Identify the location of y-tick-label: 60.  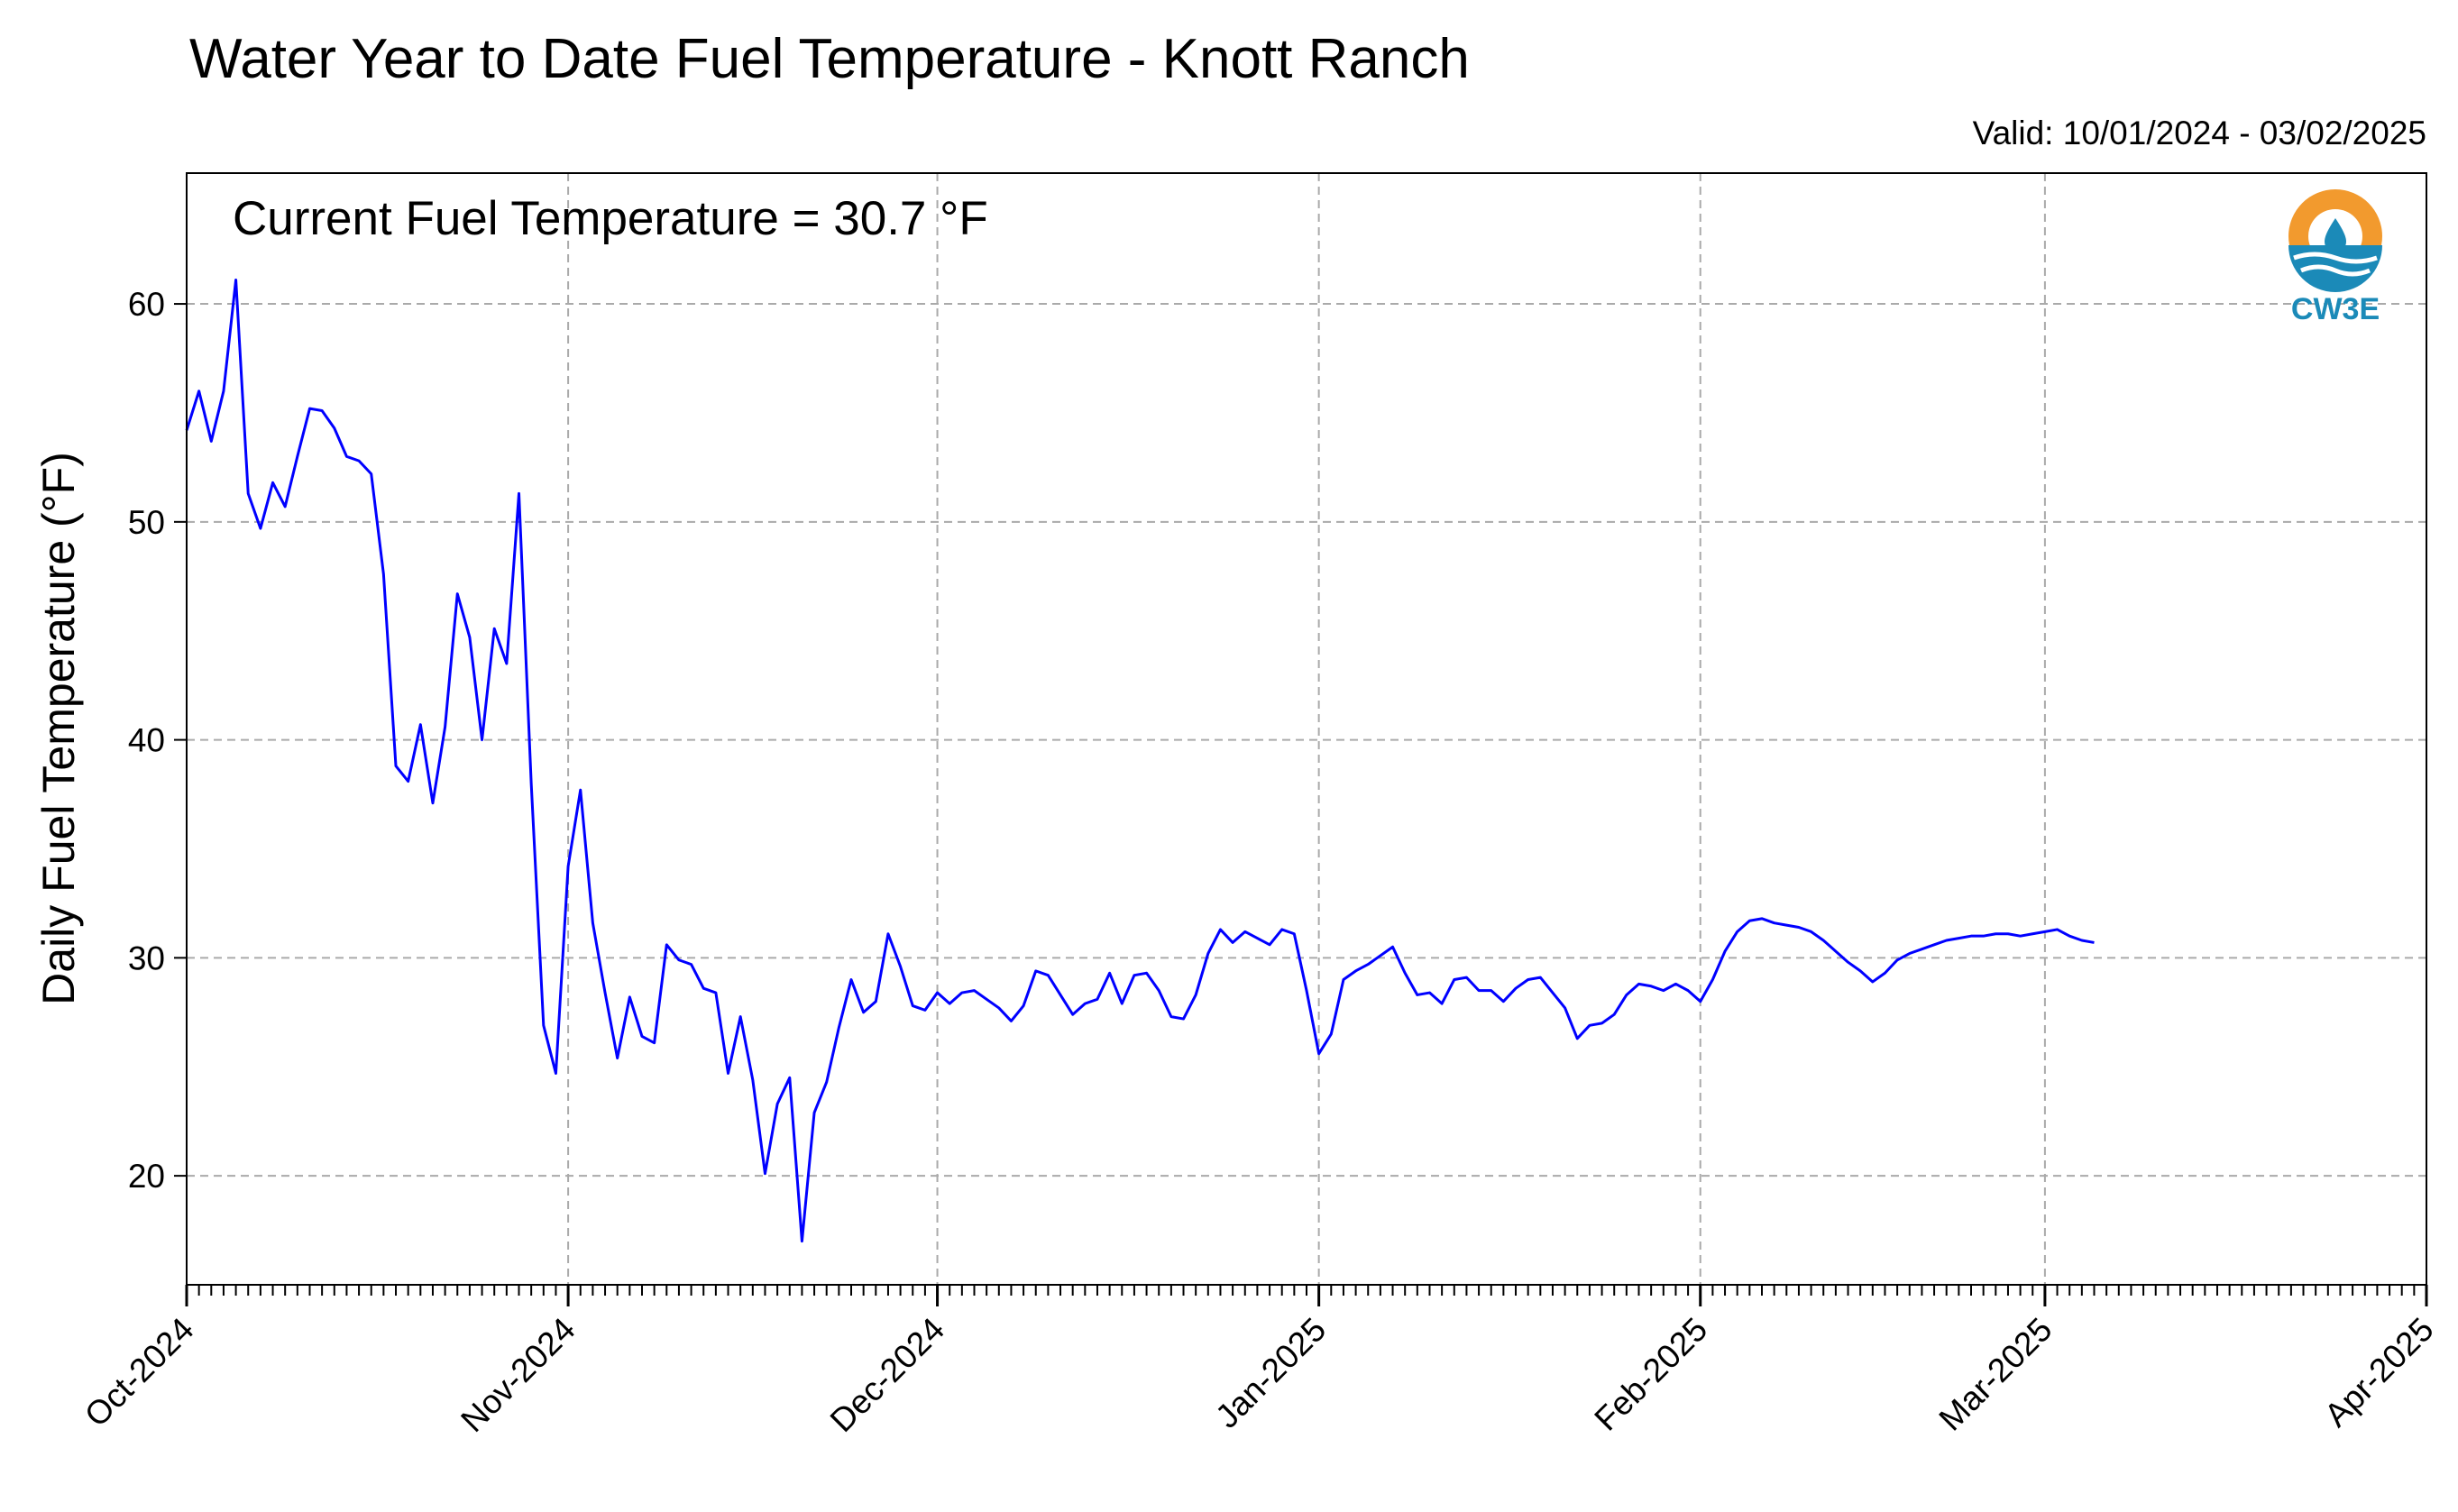
(146, 304).